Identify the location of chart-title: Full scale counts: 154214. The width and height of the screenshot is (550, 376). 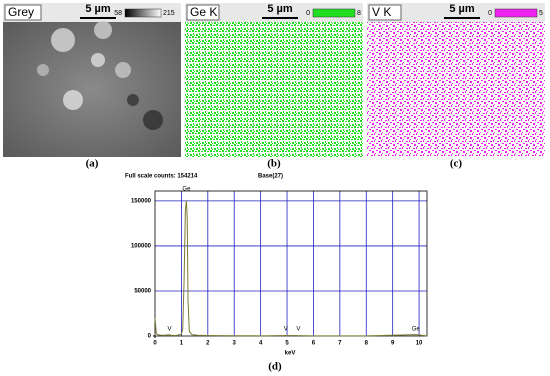
(161, 177).